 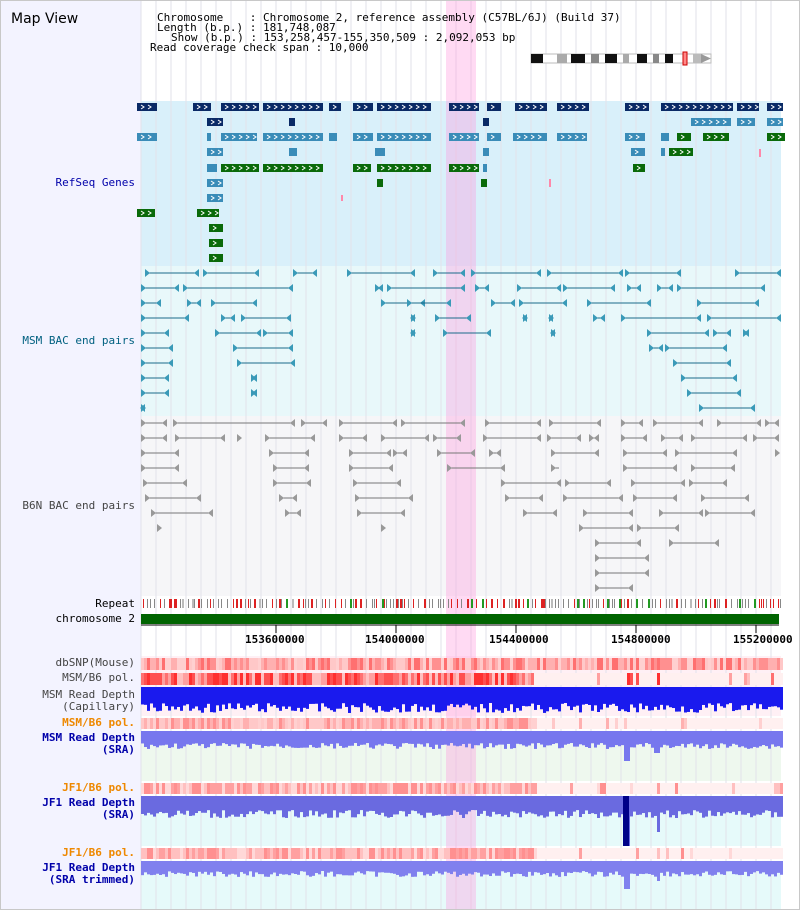 What do you see at coordinates (98, 787) in the screenshot?
I see `jf1-b6-pol-label: JF1/B6 pol.` at bounding box center [98, 787].